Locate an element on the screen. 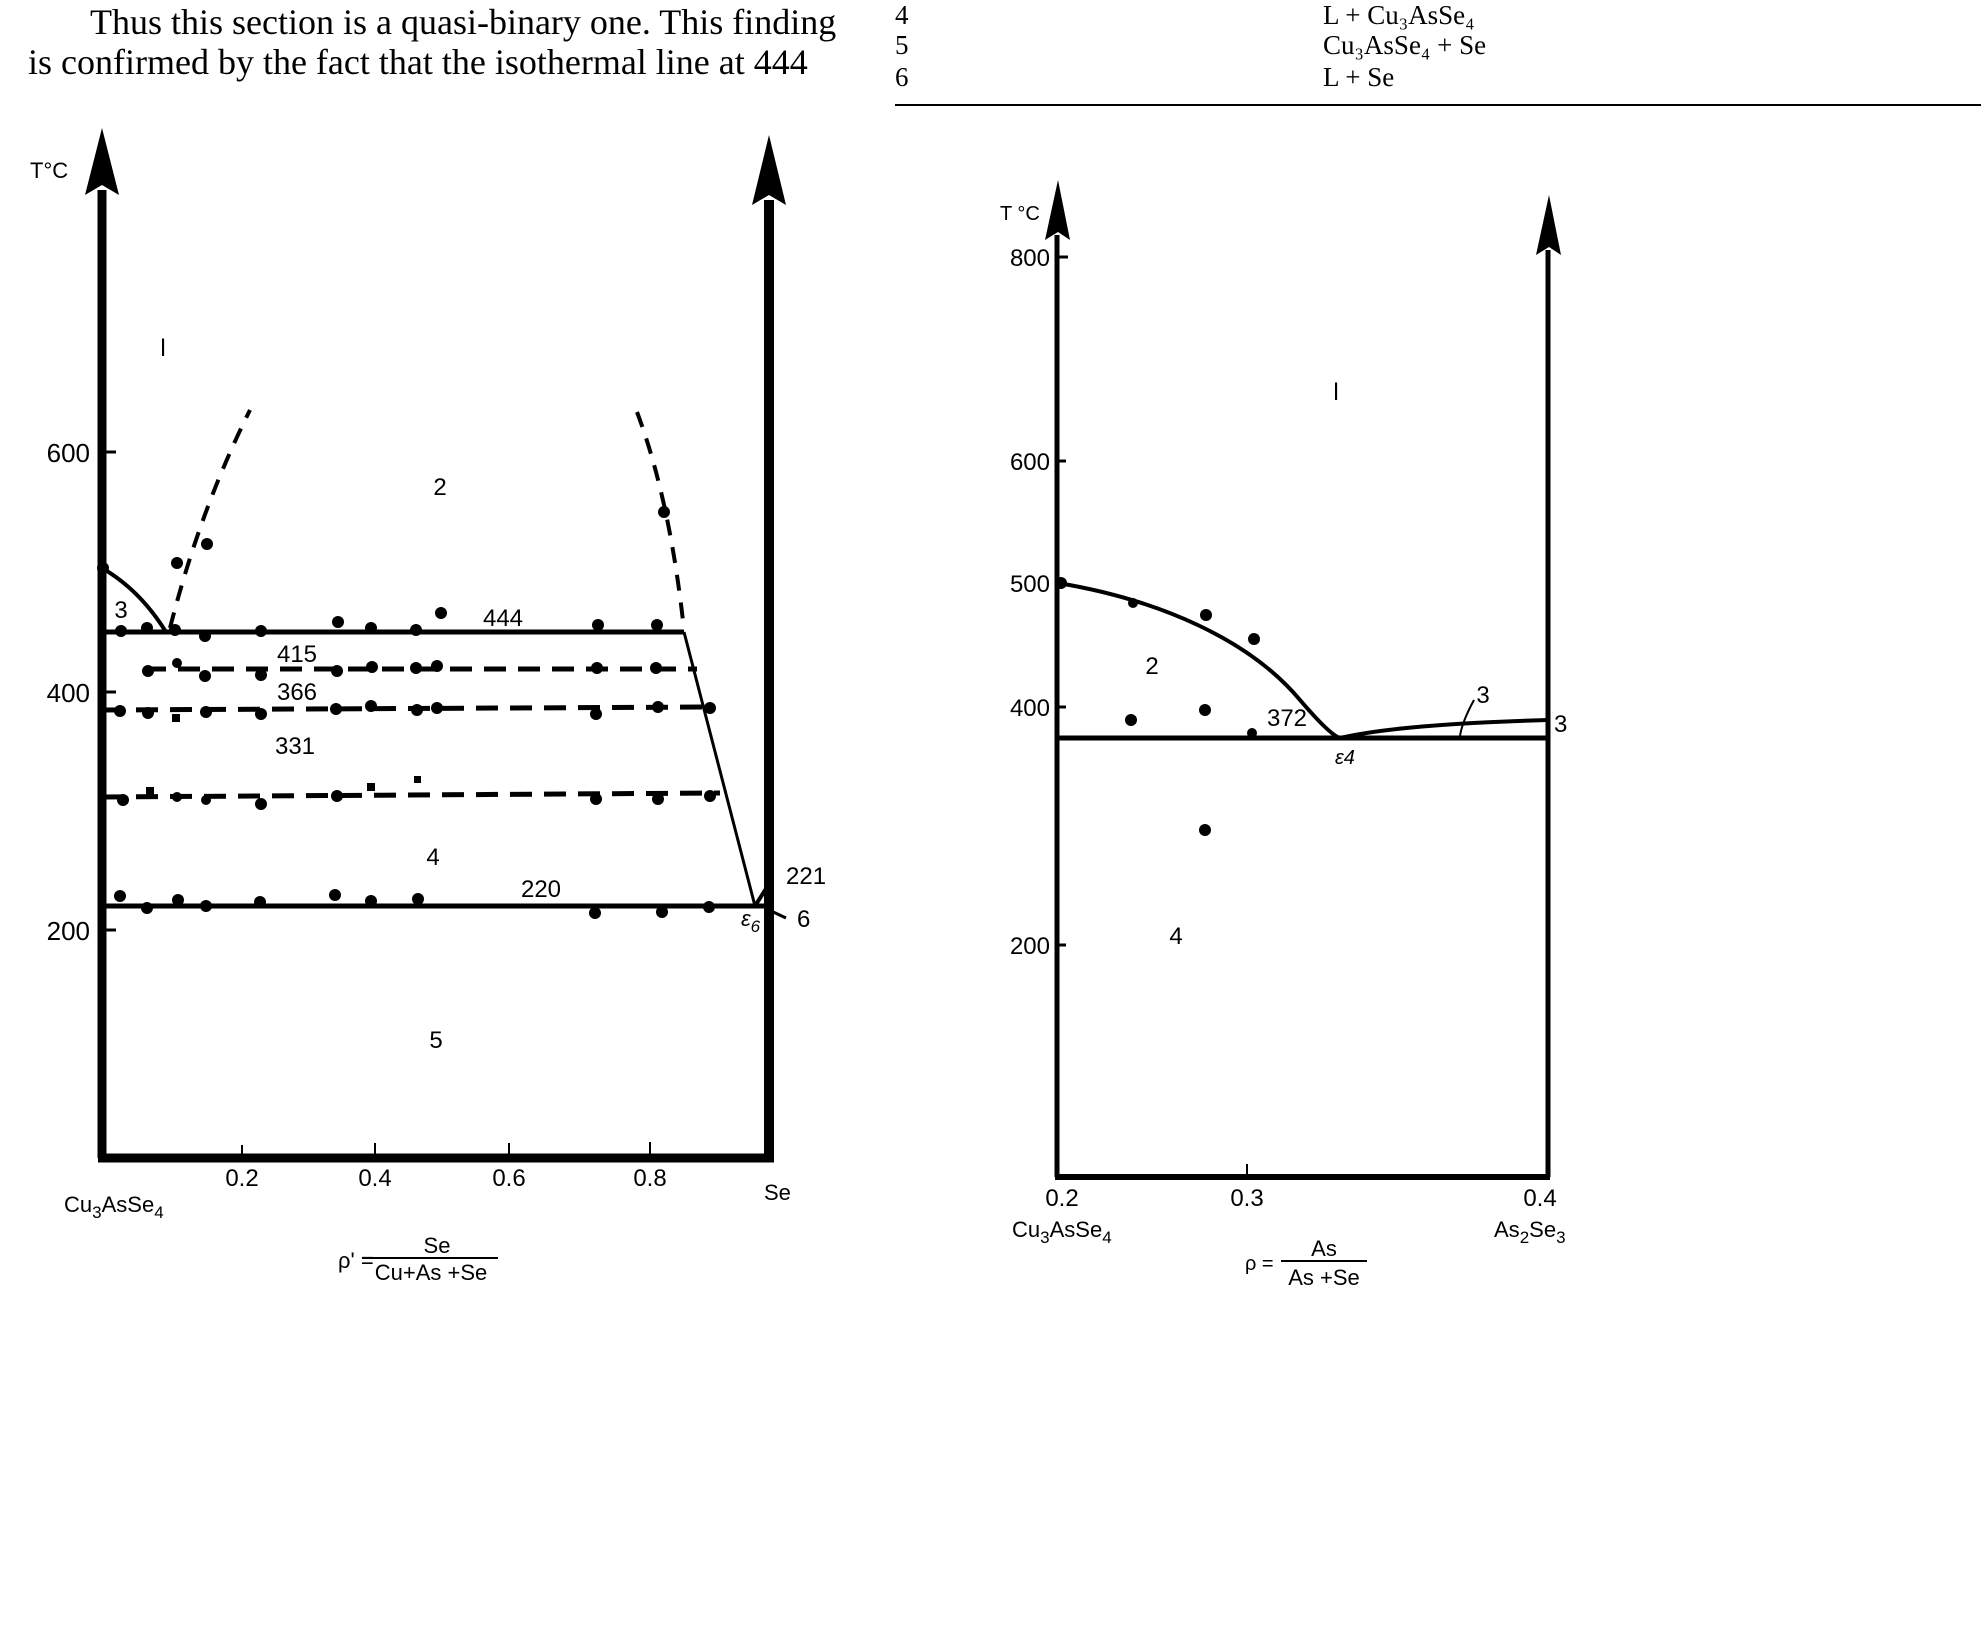  right-region-label-1: l is located at coordinates (1335, 392).